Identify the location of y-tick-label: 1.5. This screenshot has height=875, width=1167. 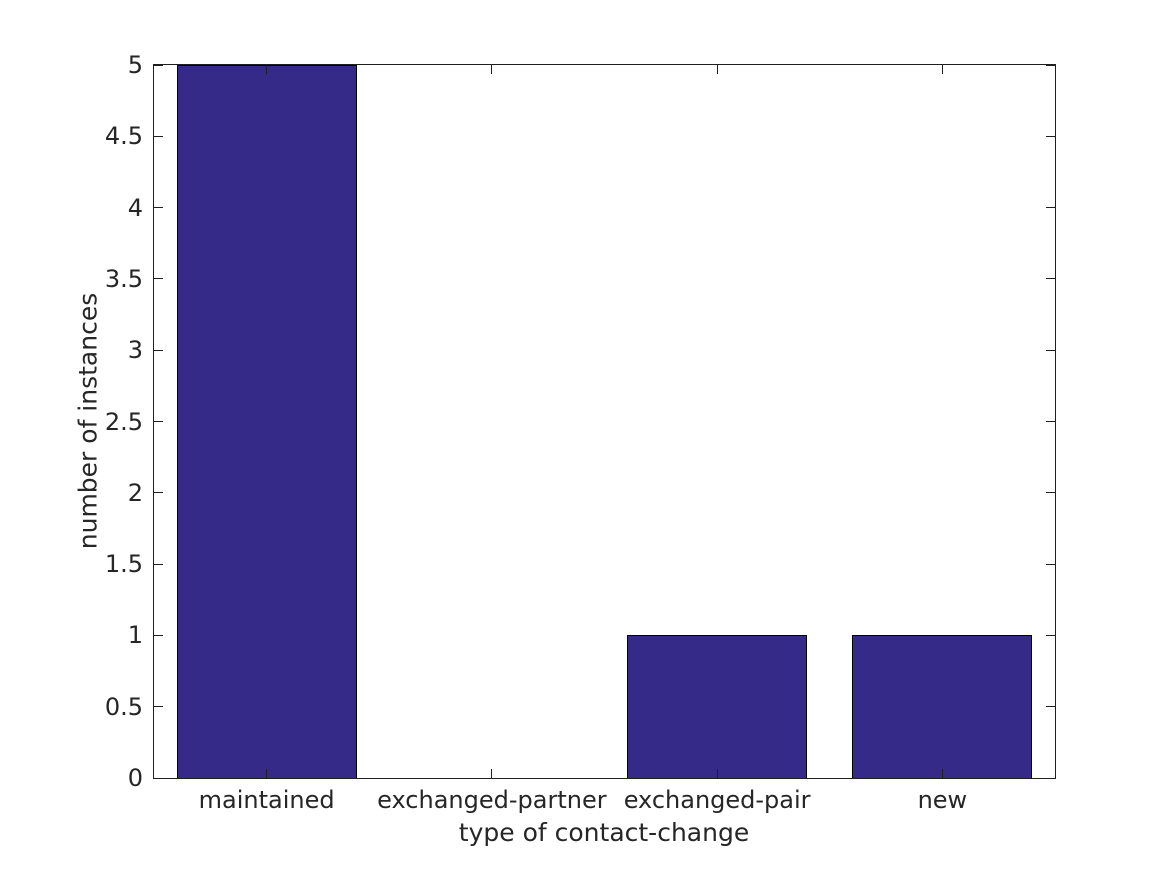
(123, 564).